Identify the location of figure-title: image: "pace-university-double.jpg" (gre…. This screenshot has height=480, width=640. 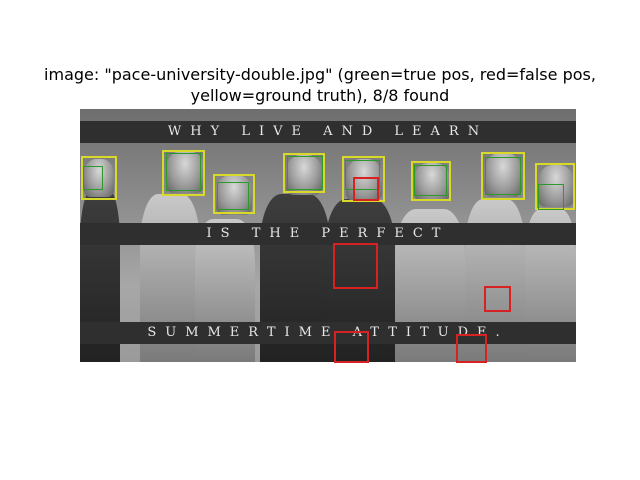
(320, 85).